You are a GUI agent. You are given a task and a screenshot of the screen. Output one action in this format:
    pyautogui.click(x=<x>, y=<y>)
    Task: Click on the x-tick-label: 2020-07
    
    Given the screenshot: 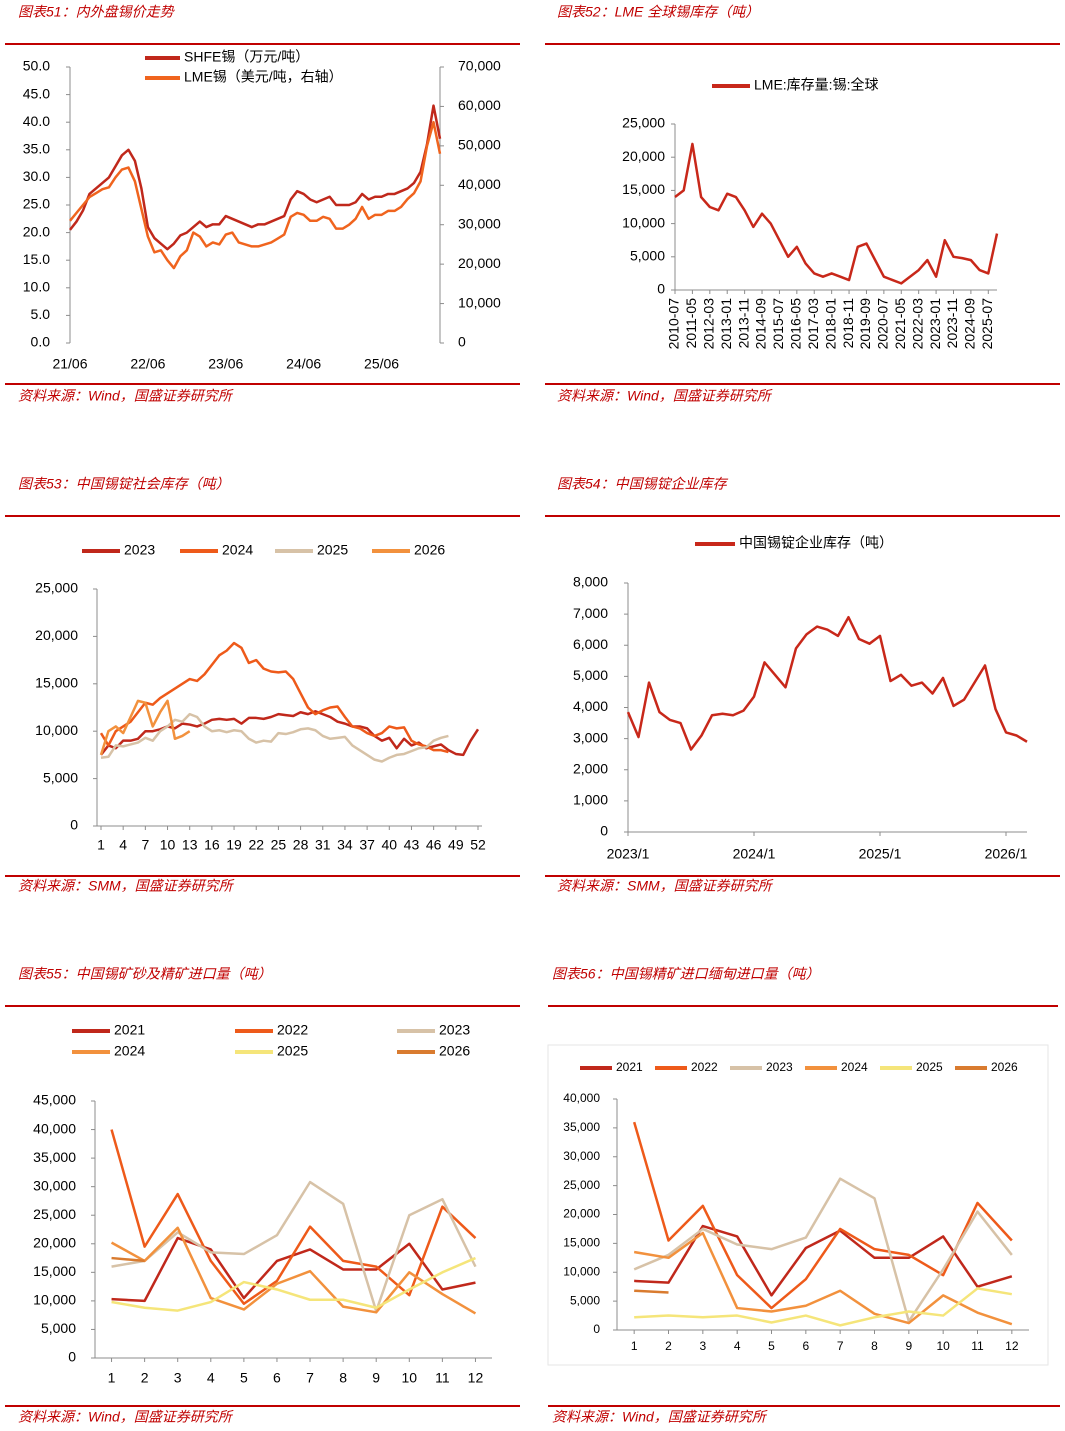 What is the action you would take?
    pyautogui.click(x=883, y=324)
    